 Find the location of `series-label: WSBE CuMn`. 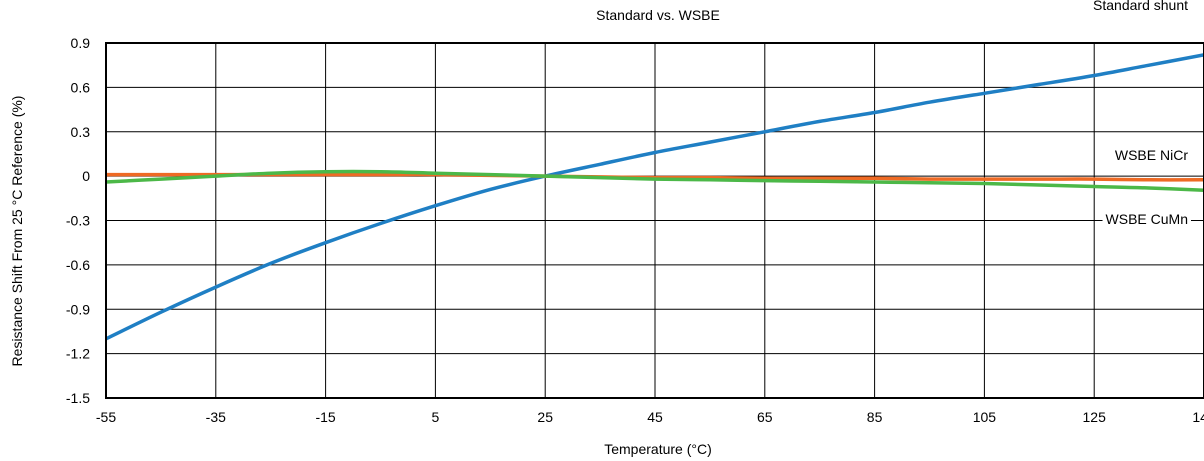

series-label: WSBE CuMn is located at coordinates (1147, 219).